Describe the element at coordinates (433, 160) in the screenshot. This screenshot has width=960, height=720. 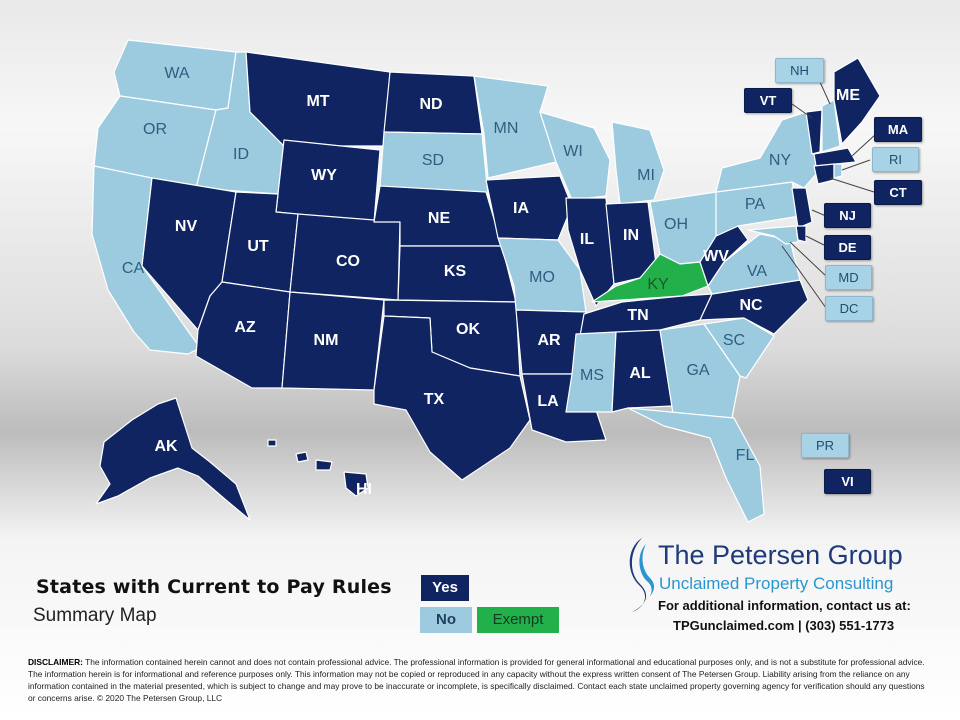
I see `state-label: SD` at that location.